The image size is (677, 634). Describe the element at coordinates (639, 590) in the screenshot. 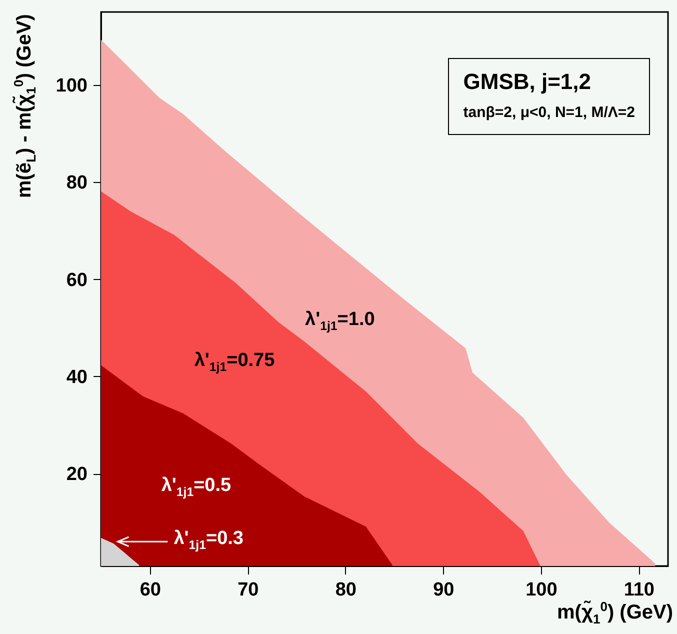

I see `x-tick-label: 110` at that location.